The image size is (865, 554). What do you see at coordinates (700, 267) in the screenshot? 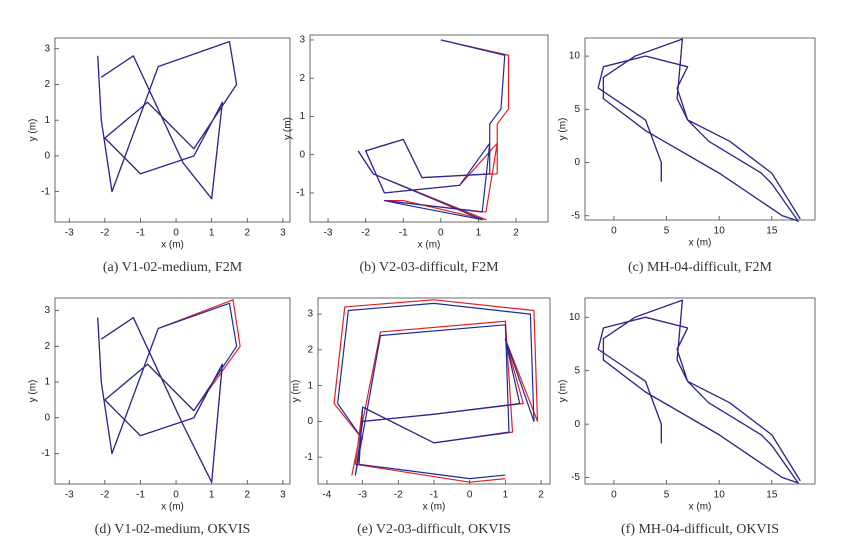
I see `caption: (c) MH-04-difficult, F2M` at bounding box center [700, 267].